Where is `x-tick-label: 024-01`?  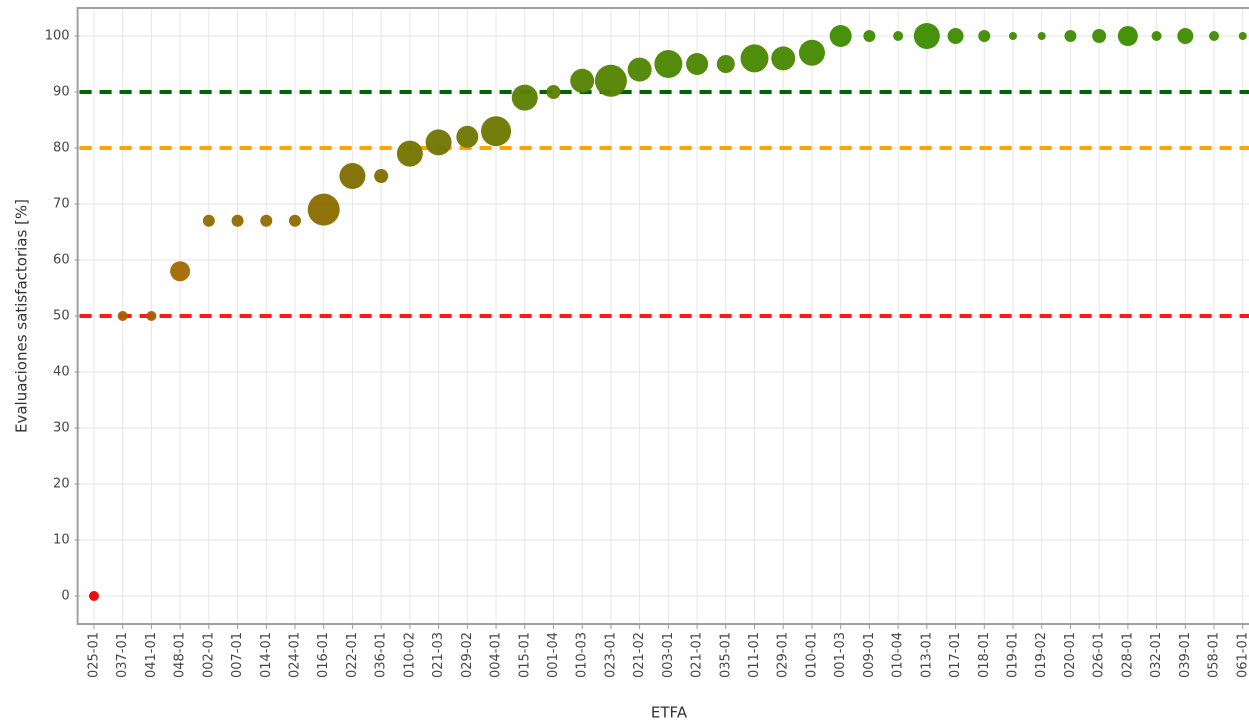 x-tick-label: 024-01 is located at coordinates (295, 655).